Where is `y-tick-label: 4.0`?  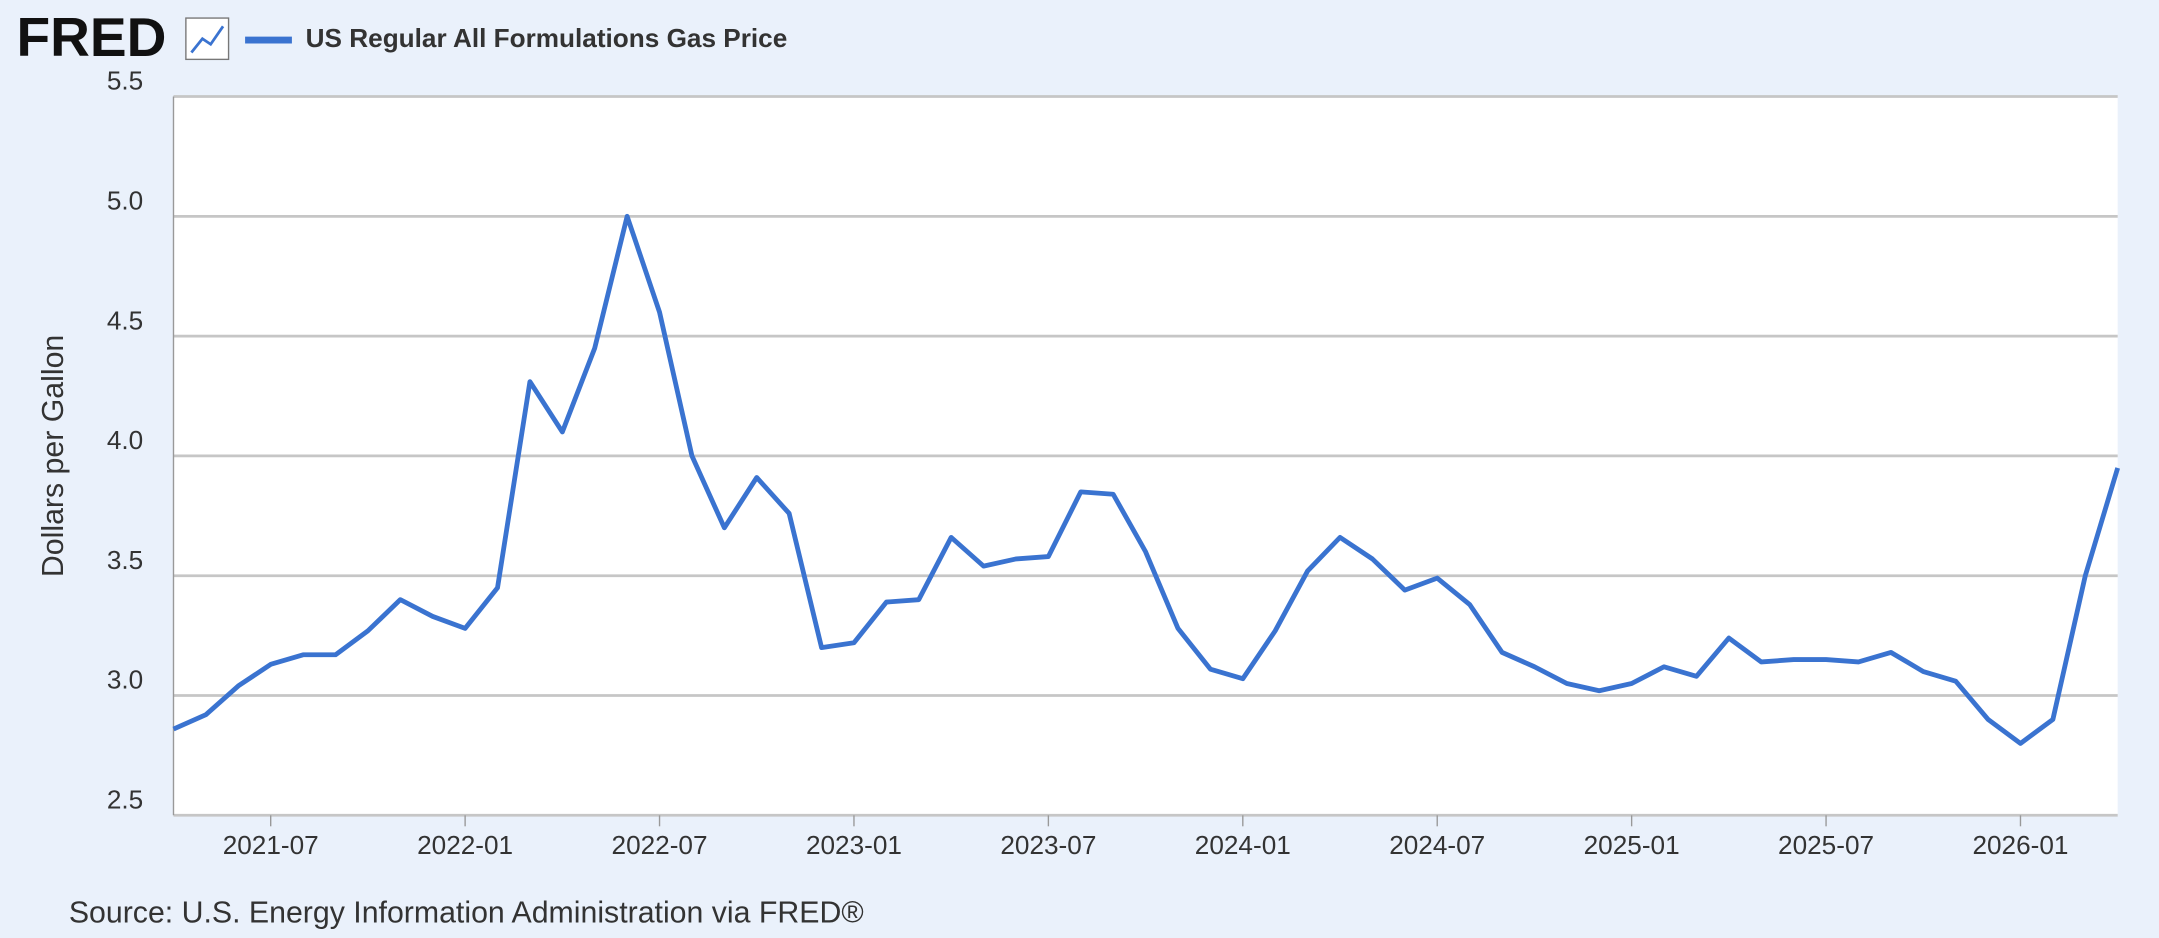 y-tick-label: 4.0 is located at coordinates (125, 440).